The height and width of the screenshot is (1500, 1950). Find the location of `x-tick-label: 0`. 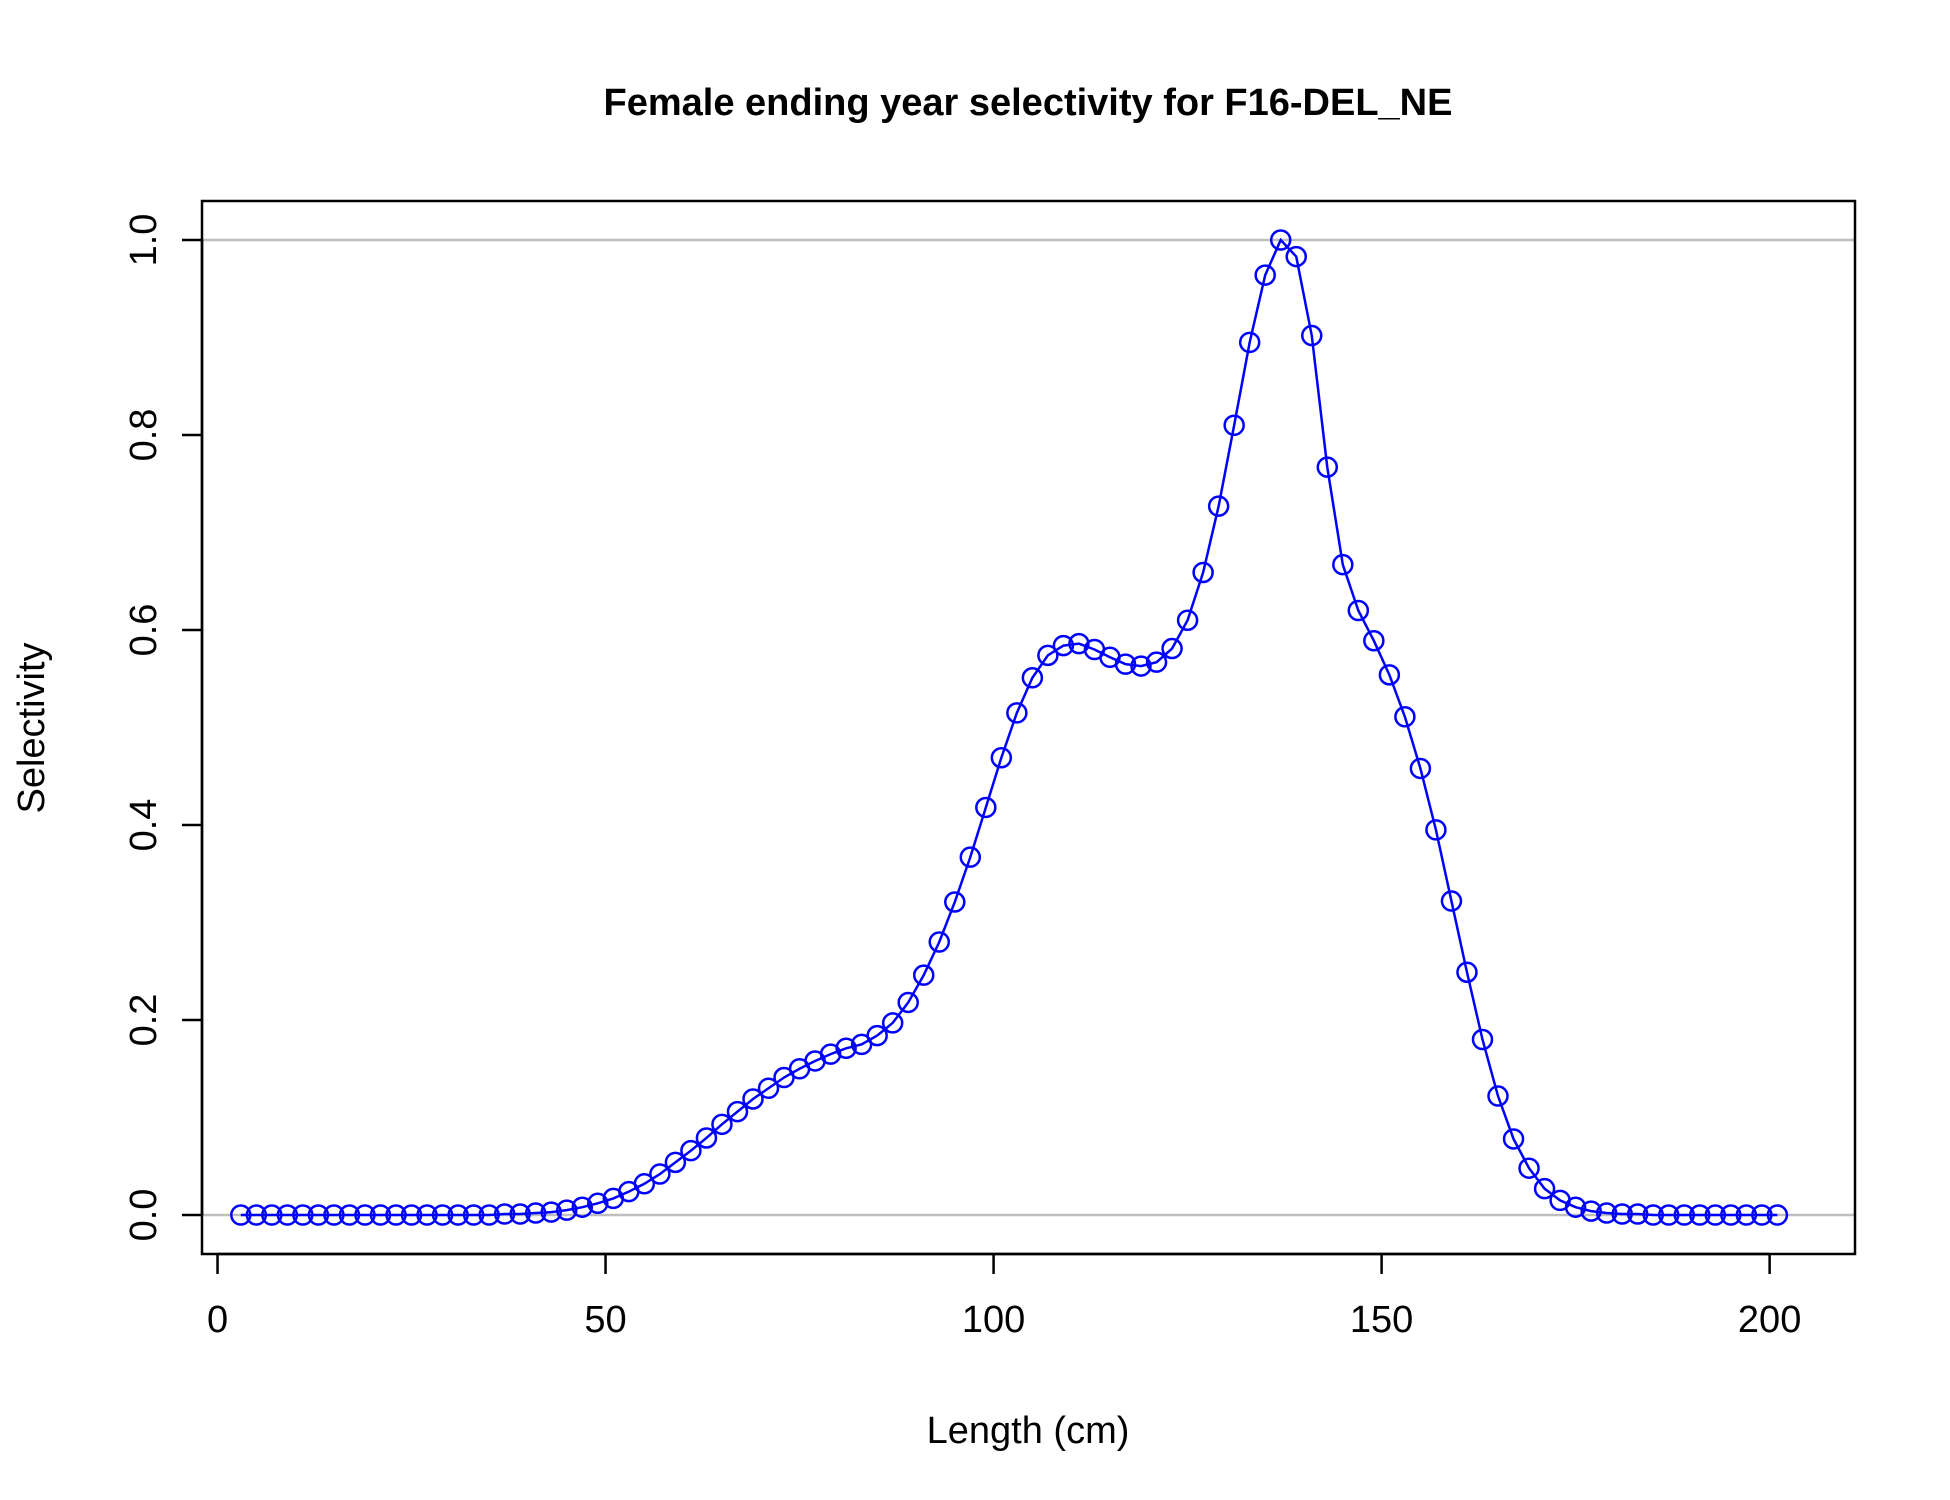

x-tick-label: 0 is located at coordinates (217, 1320).